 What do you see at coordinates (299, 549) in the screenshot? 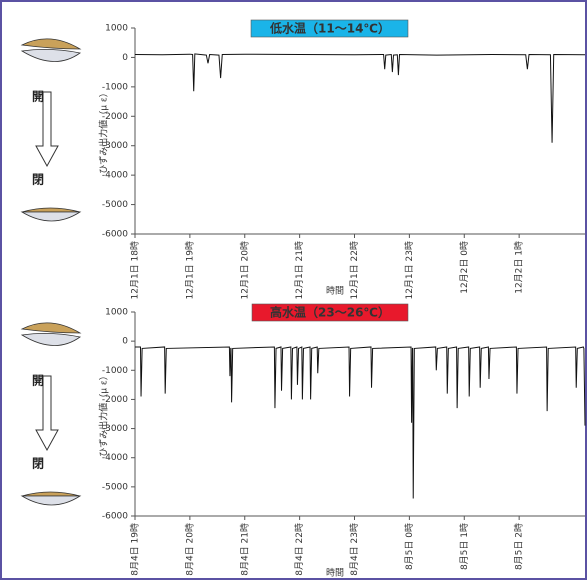
I see `x-tick-label: 8月4日 22時` at bounding box center [299, 549].